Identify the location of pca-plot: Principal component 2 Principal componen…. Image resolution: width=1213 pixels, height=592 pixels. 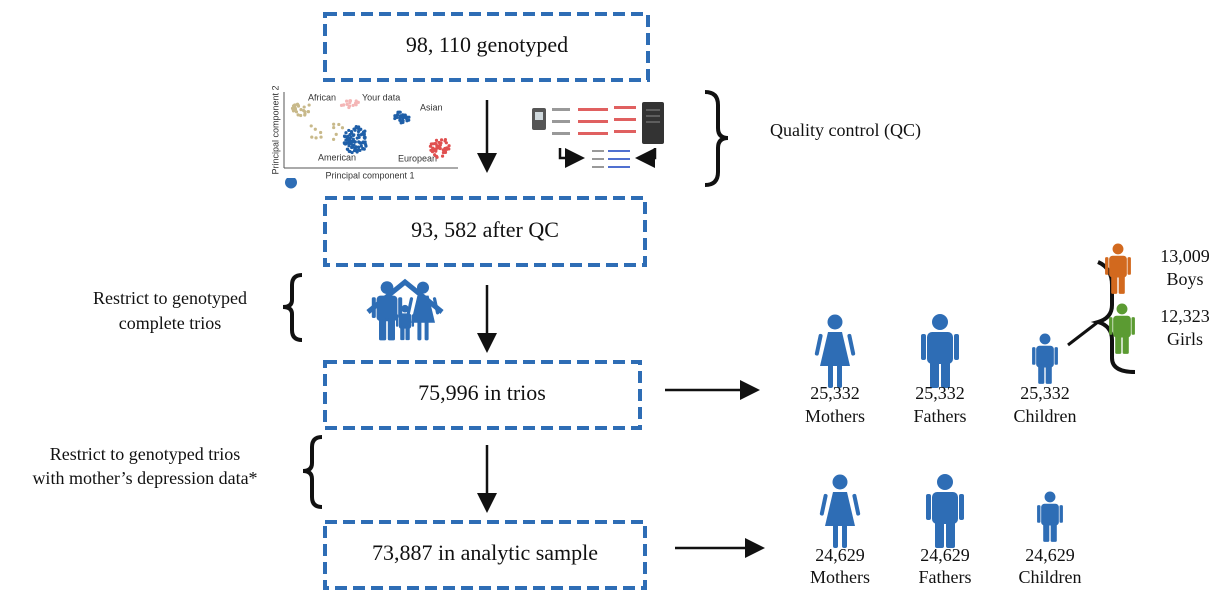
(364, 137).